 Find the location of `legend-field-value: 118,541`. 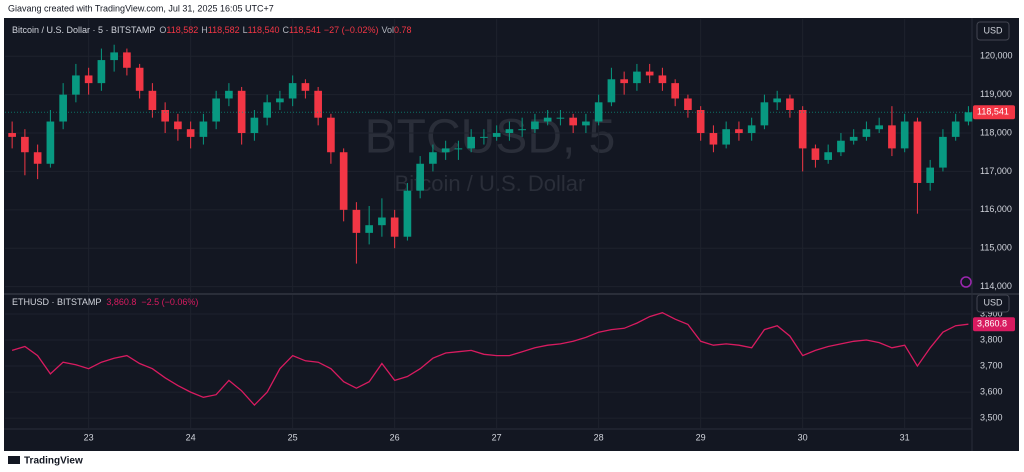

legend-field-value: 118,541 is located at coordinates (305, 30).